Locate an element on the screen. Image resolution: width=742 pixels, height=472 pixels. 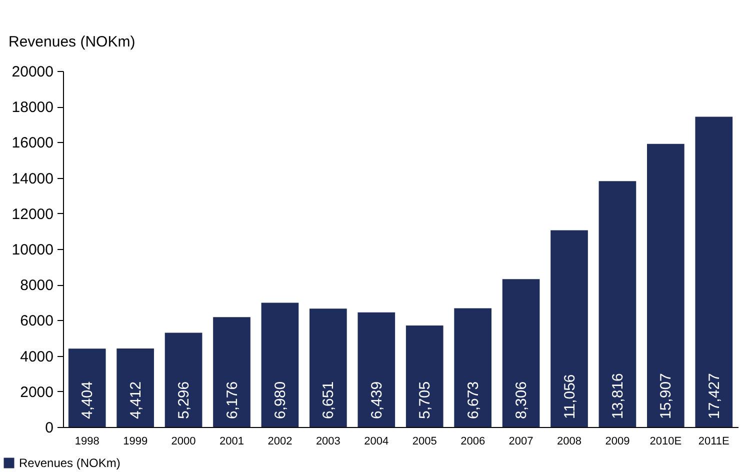
x-tick-label: 2004 is located at coordinates (376, 442).